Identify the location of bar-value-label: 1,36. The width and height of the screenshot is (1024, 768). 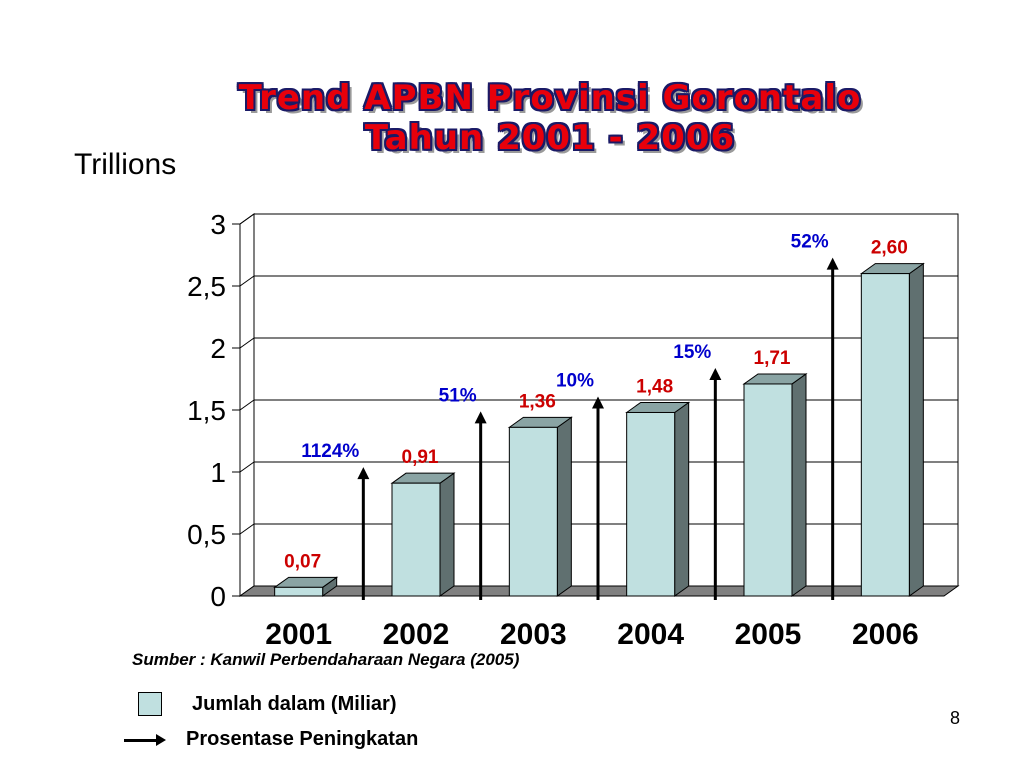
(537, 401).